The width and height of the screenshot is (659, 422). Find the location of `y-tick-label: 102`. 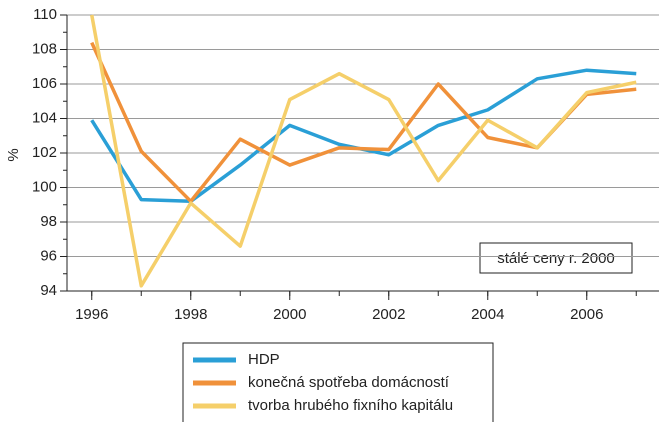

y-tick-label: 102 is located at coordinates (44, 152).